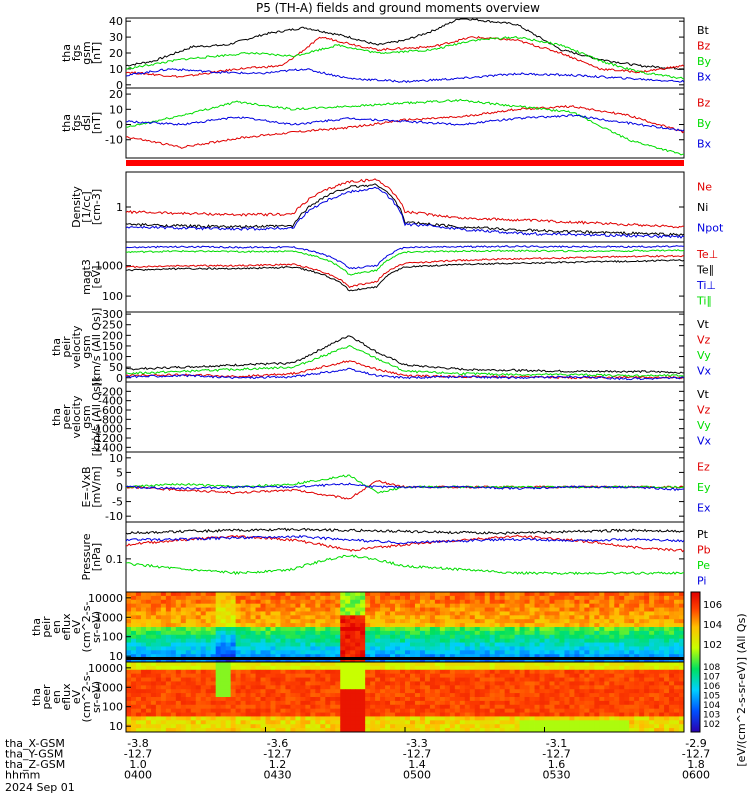  I want to click on ylabel-line: en, so click(56, 627).